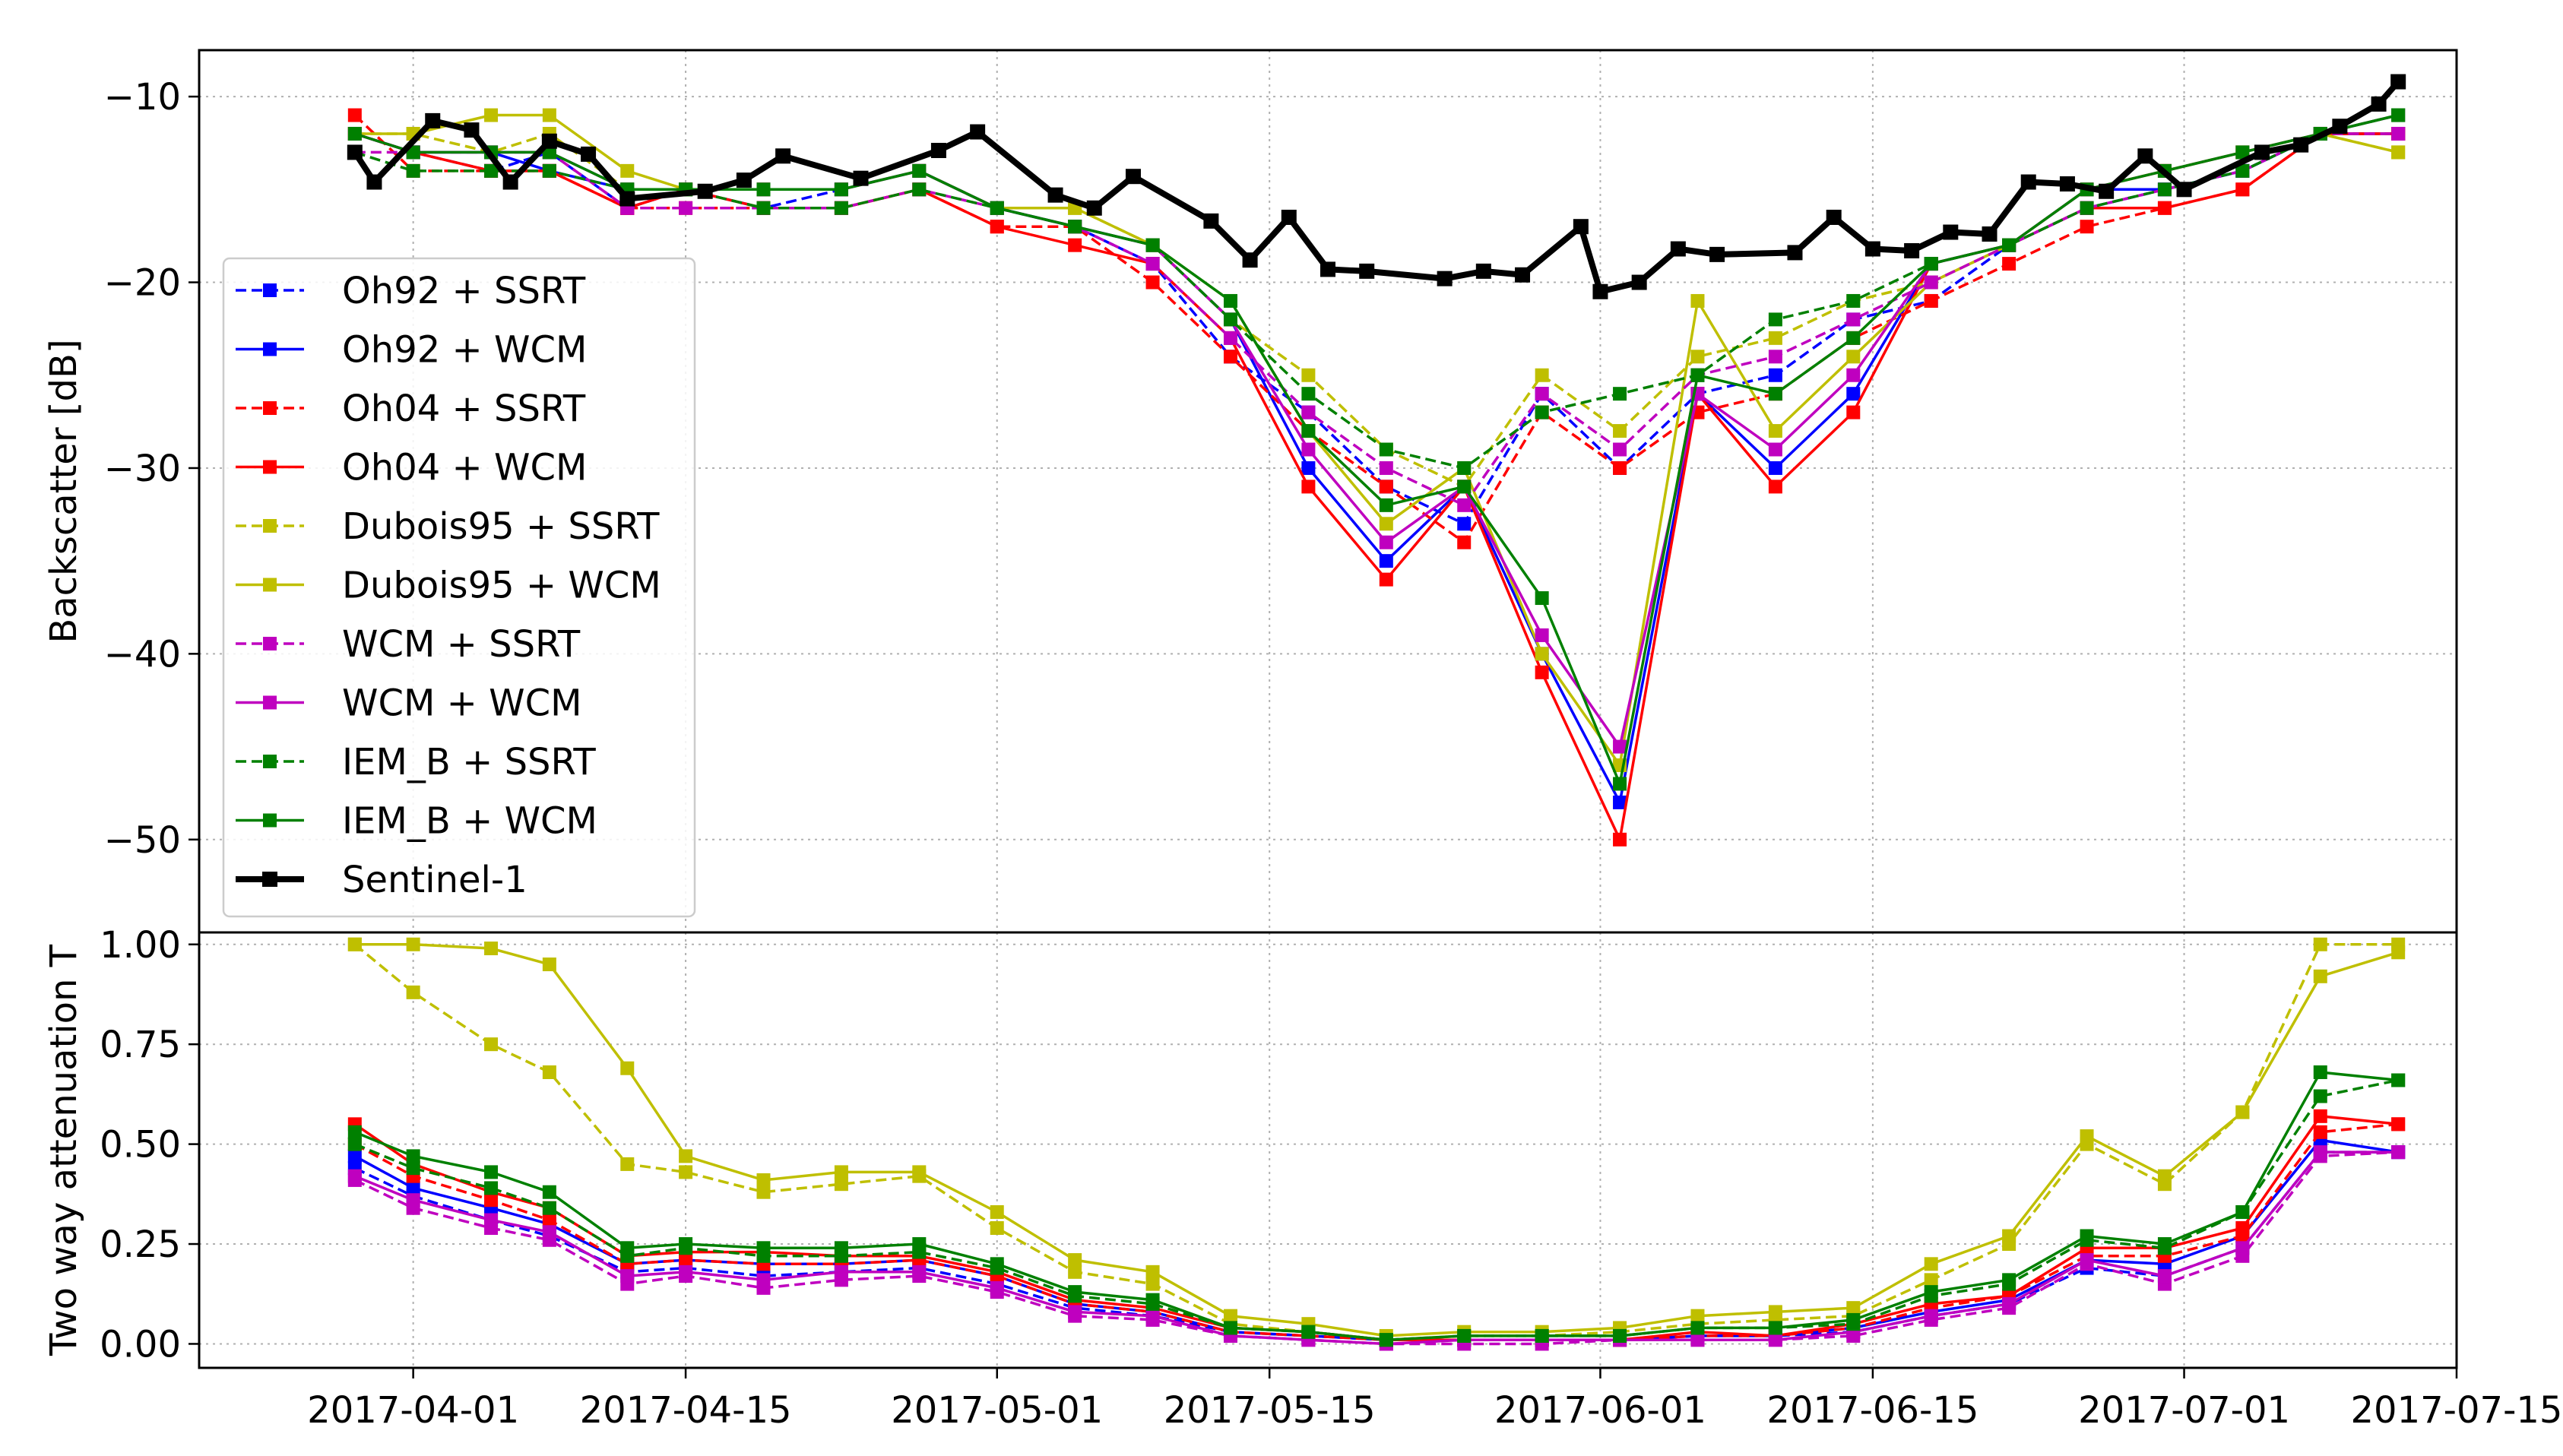  Describe the element at coordinates (411, 291) in the screenshot. I see `legend-item: Oh92 + SSRT` at that location.